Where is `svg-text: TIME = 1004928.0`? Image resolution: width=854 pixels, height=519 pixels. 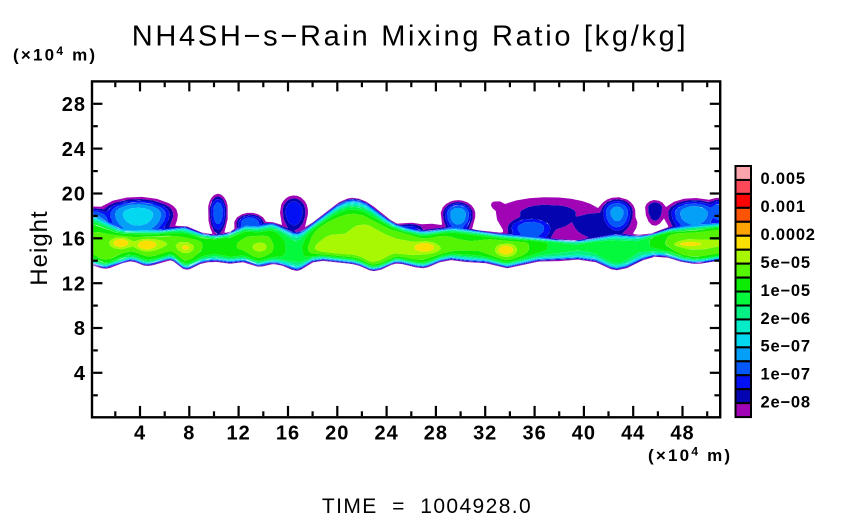 svg-text: TIME = 1004928.0 is located at coordinates (427, 506).